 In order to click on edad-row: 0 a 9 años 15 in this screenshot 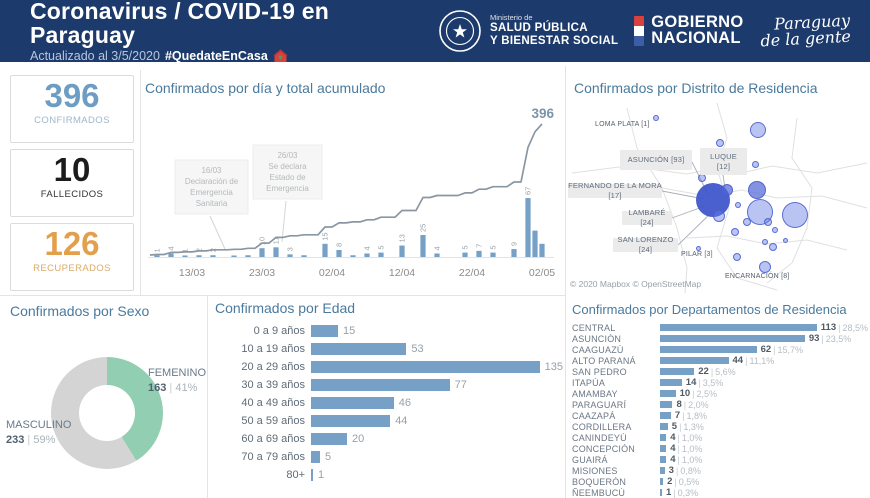, I will do `click(388, 331)`.